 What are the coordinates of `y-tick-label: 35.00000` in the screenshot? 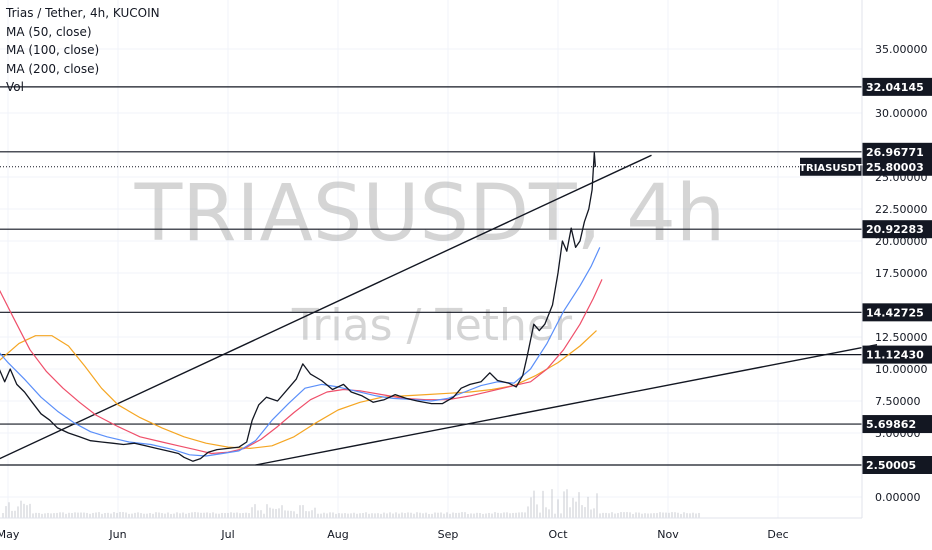 It's located at (901, 49).